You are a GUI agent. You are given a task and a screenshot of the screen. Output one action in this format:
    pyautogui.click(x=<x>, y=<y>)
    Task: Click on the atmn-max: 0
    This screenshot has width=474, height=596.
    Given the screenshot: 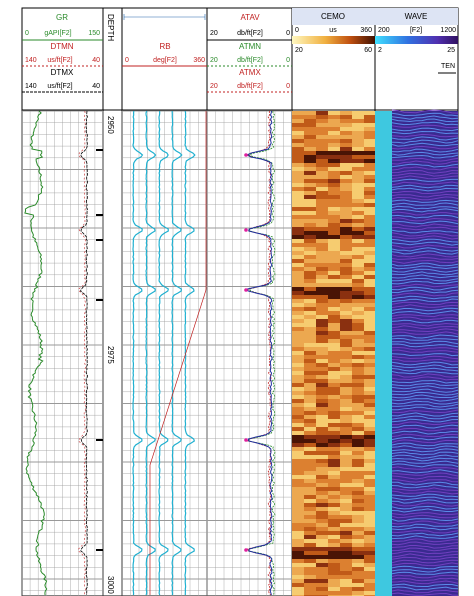 What is the action you would take?
    pyautogui.click(x=288, y=60)
    